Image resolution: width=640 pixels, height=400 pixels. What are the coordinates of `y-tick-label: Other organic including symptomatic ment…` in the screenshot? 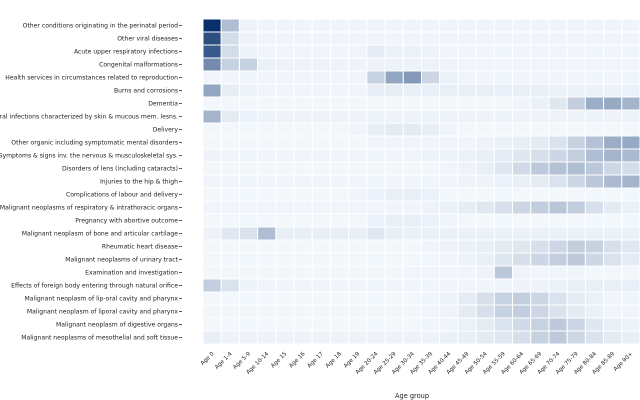 It's located at (94, 143).